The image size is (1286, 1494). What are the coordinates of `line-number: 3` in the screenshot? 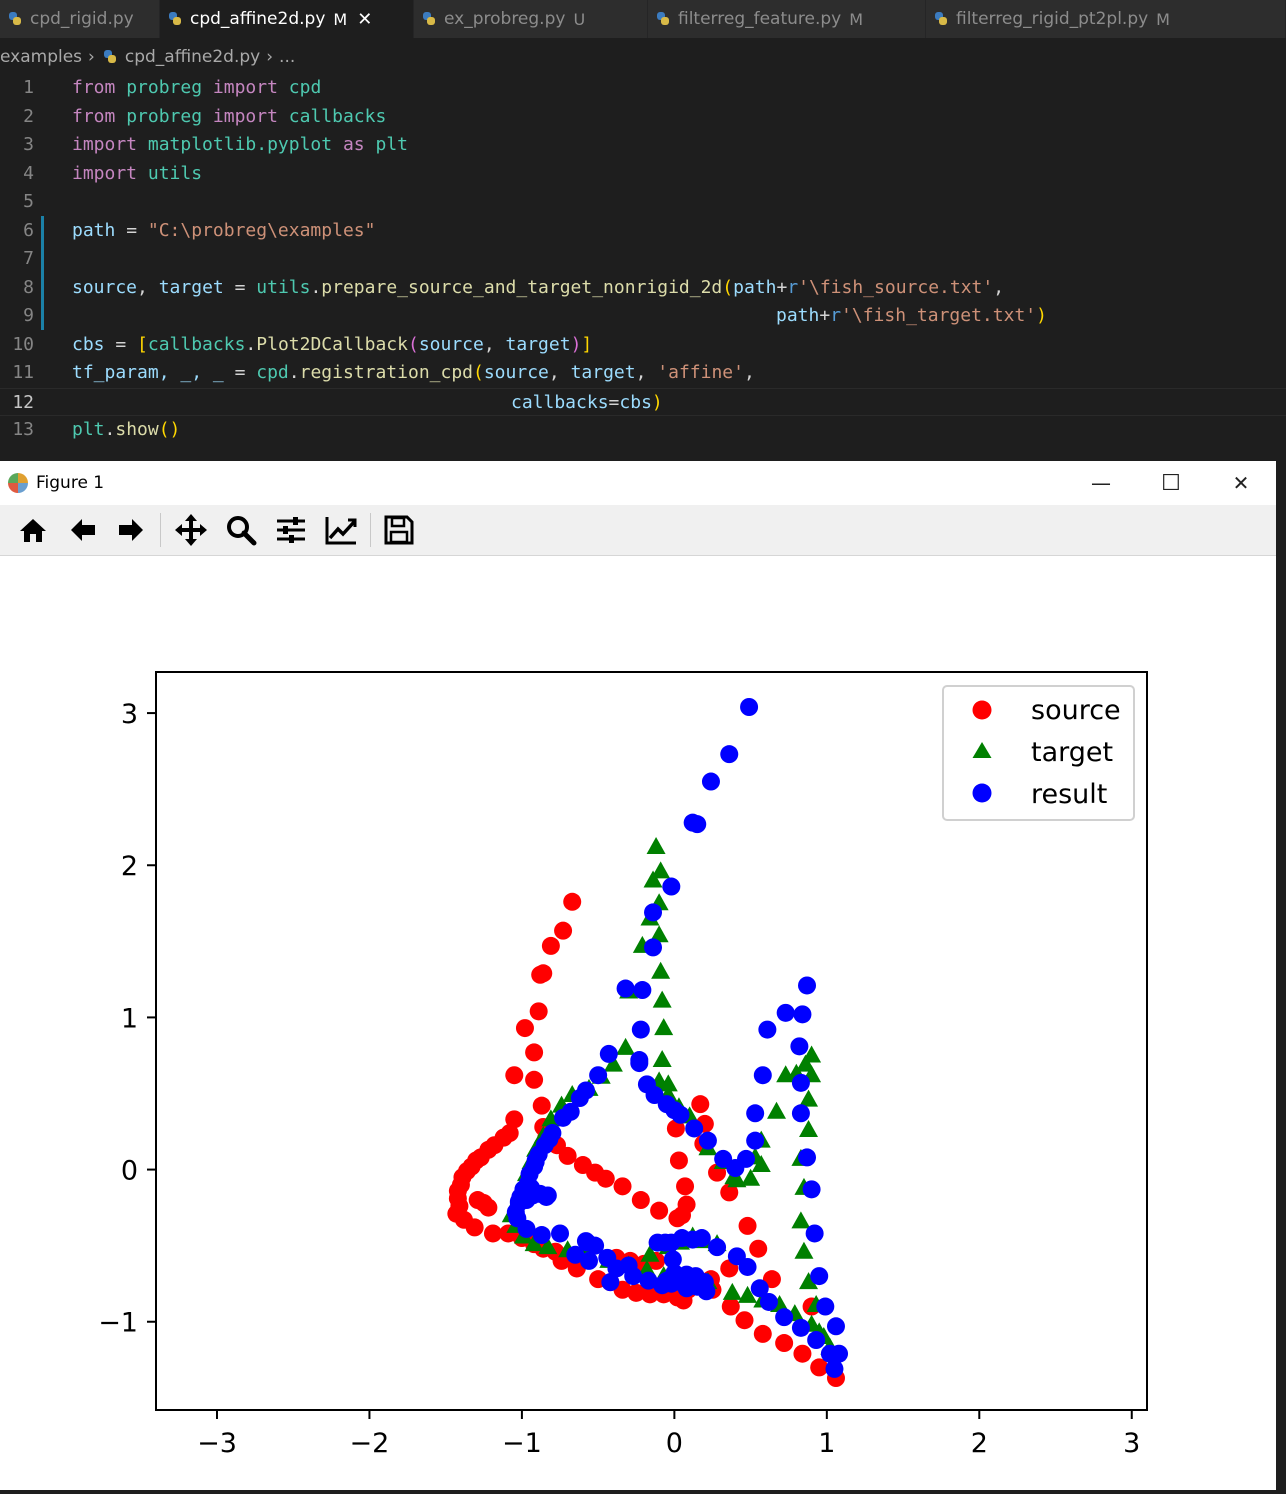 It's located at (28, 144).